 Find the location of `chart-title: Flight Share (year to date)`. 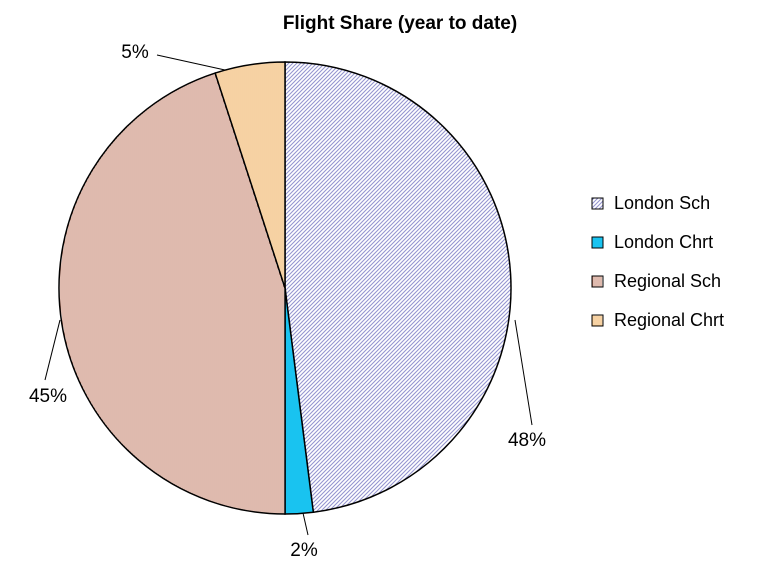

chart-title: Flight Share (year to date) is located at coordinates (400, 23).